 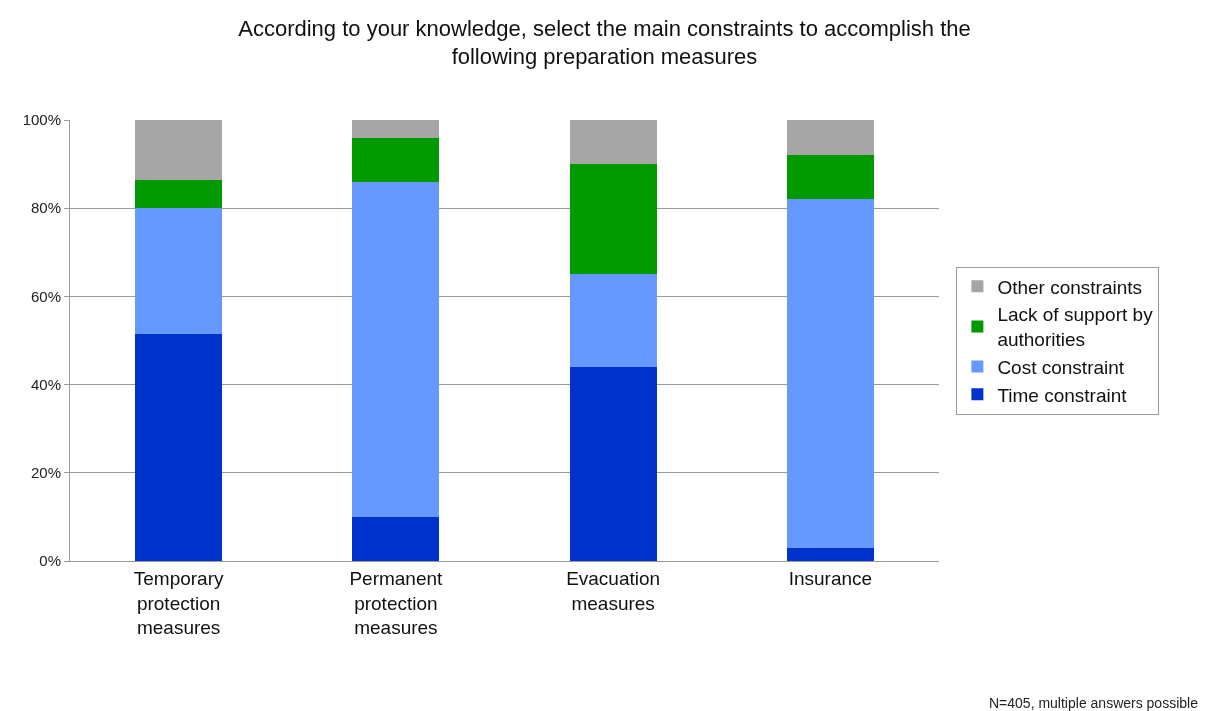 I want to click on legend-label: Other constraints, so click(x=1070, y=287).